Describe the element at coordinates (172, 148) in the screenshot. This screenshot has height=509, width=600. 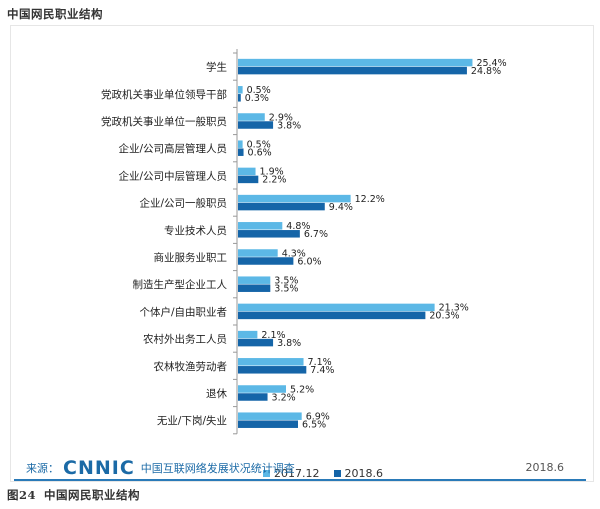
I see `category-label: 企业/公司高层管理人员` at that location.